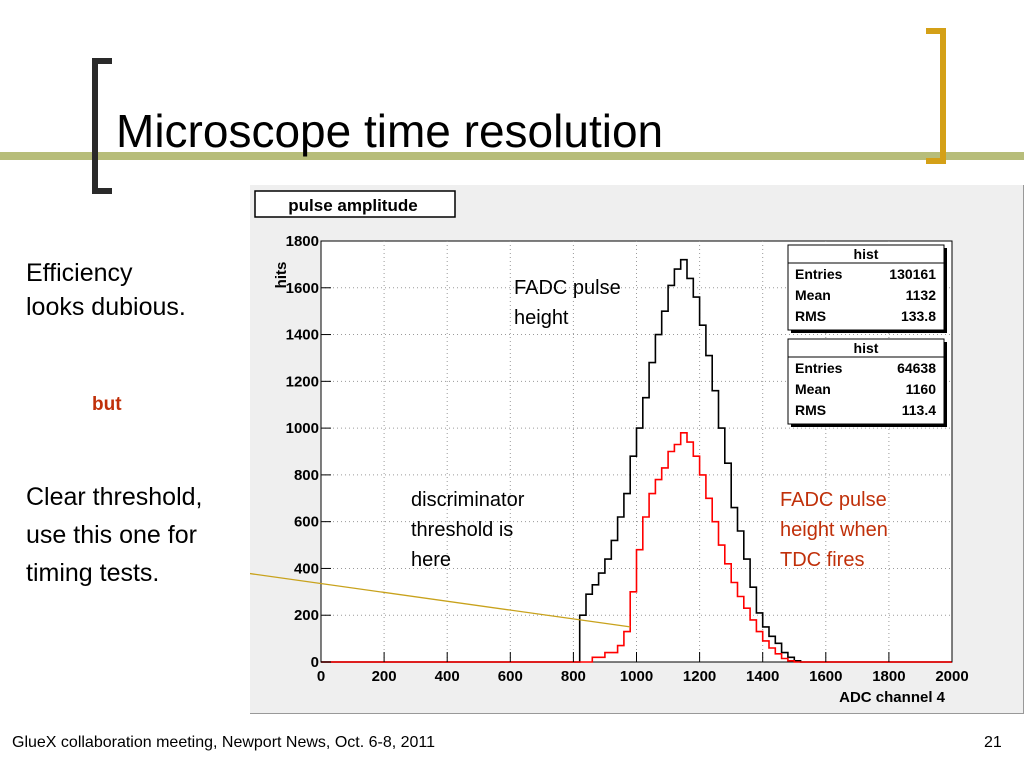 The width and height of the screenshot is (1024, 768). Describe the element at coordinates (573, 676) in the screenshot. I see `x-tick-label: 800` at that location.